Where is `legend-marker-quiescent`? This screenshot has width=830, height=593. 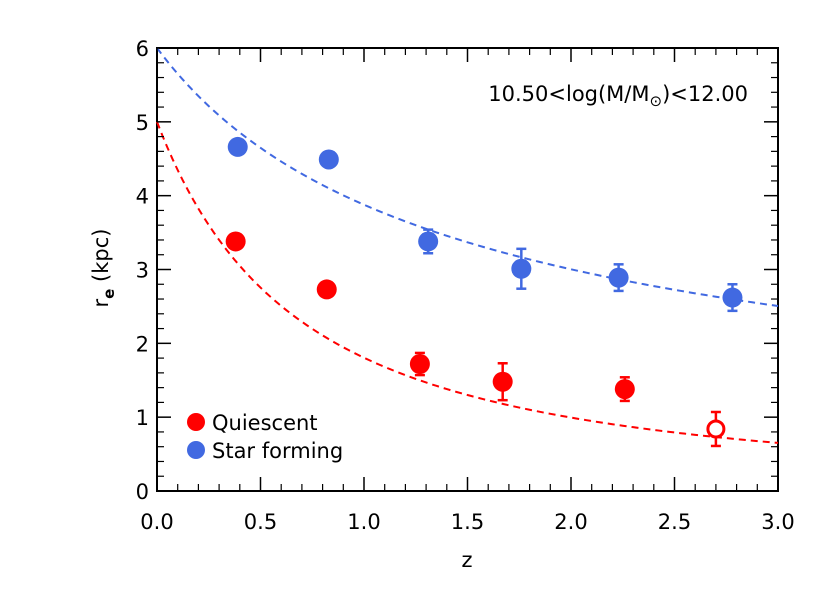 legend-marker-quiescent is located at coordinates (196, 422).